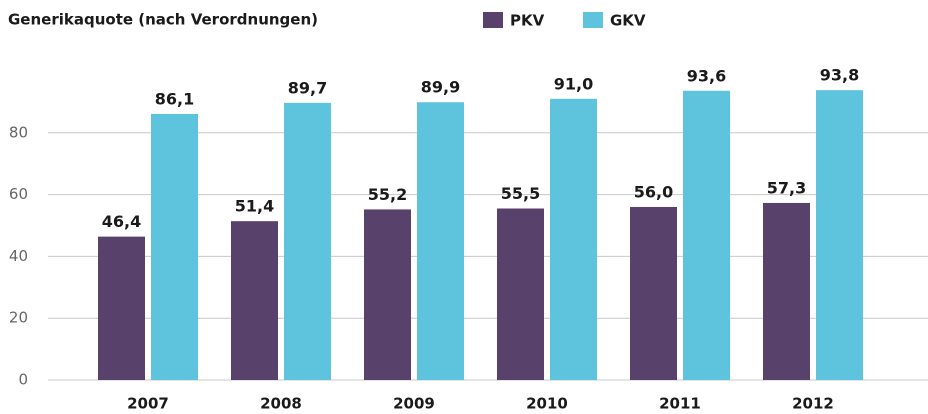  What do you see at coordinates (706, 75) in the screenshot?
I see `value-label: 93,6` at bounding box center [706, 75].